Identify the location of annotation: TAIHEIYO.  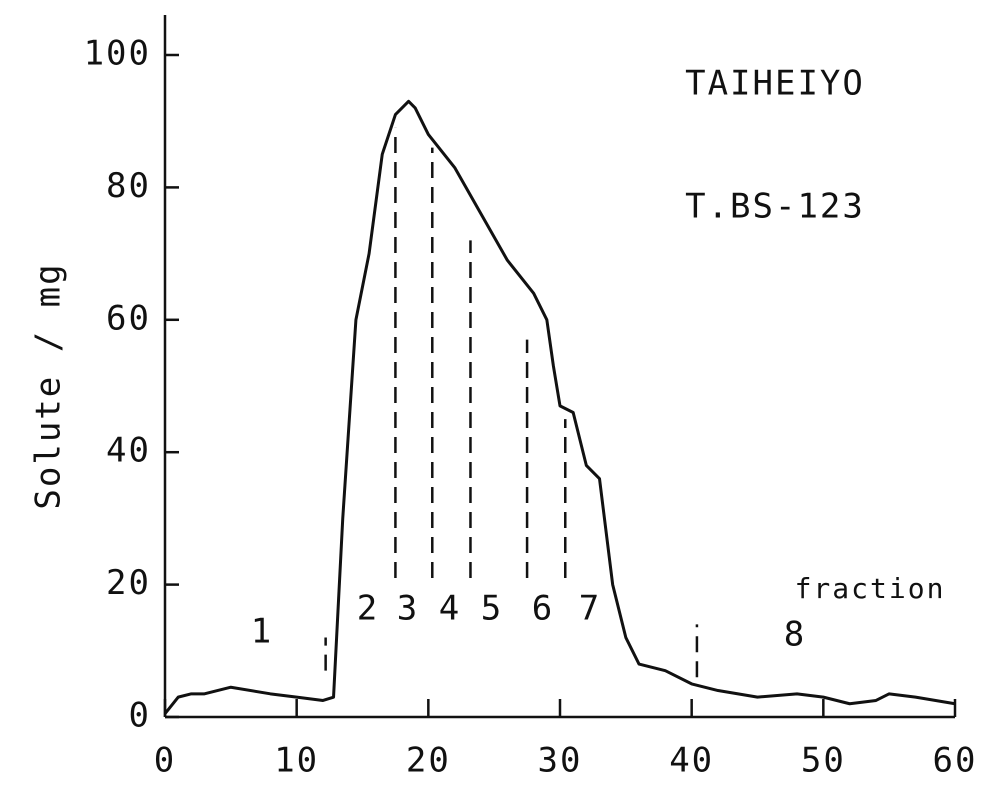
(775, 84).